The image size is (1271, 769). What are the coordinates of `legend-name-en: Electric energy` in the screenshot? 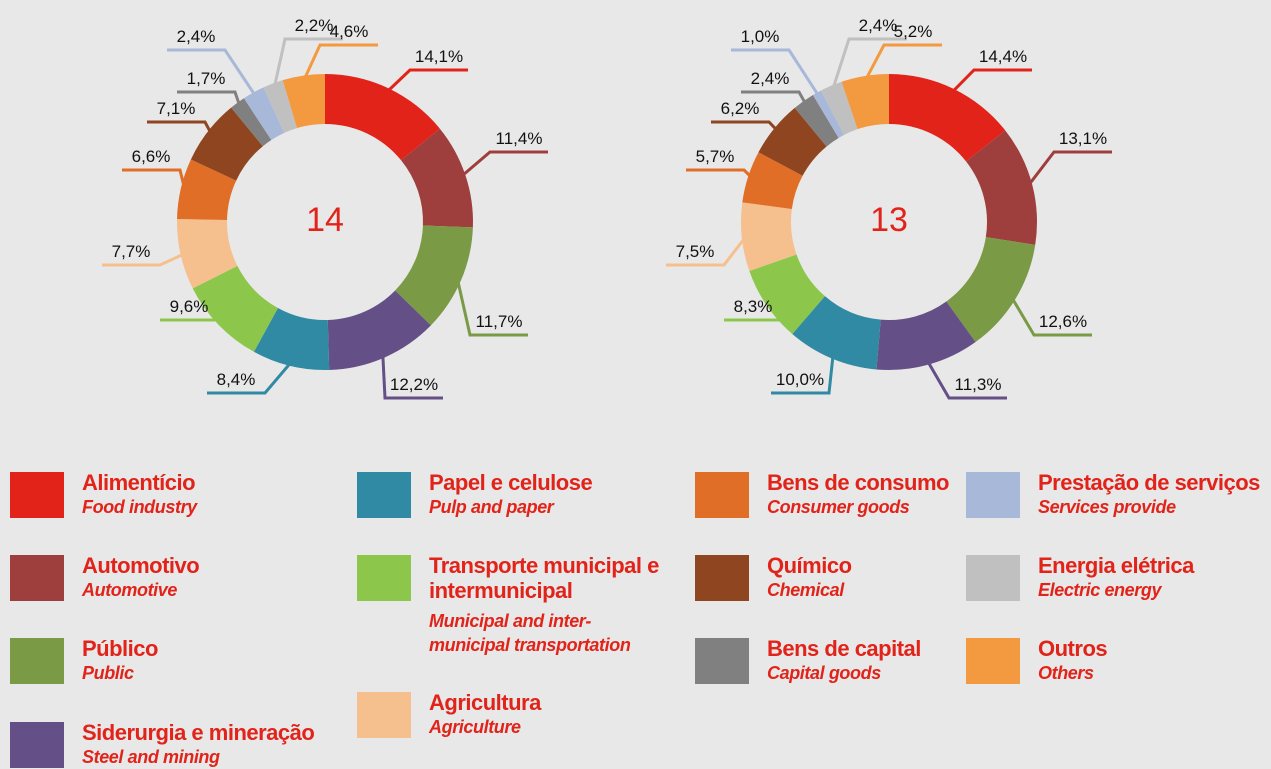 It's located at (1100, 590).